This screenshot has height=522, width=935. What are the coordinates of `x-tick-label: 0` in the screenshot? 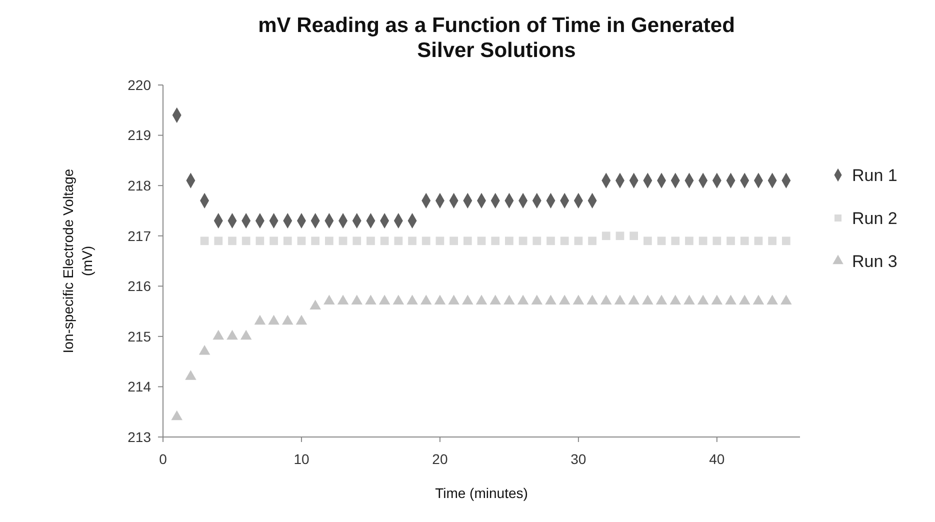 It's located at (163, 459).